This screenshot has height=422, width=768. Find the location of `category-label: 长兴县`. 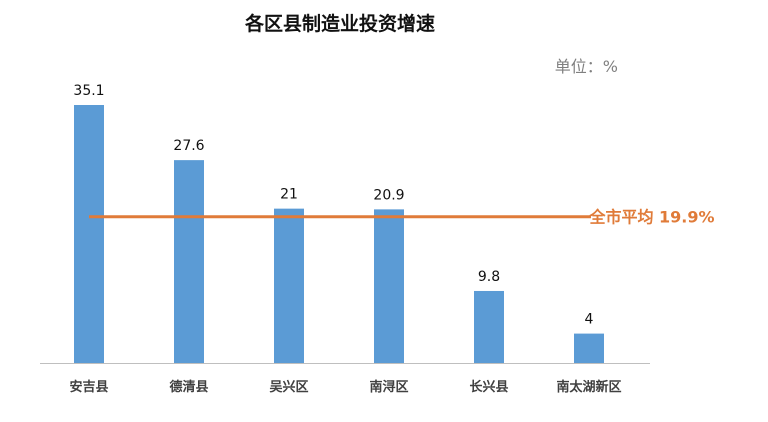

category-label: 长兴县 is located at coordinates (488, 387).